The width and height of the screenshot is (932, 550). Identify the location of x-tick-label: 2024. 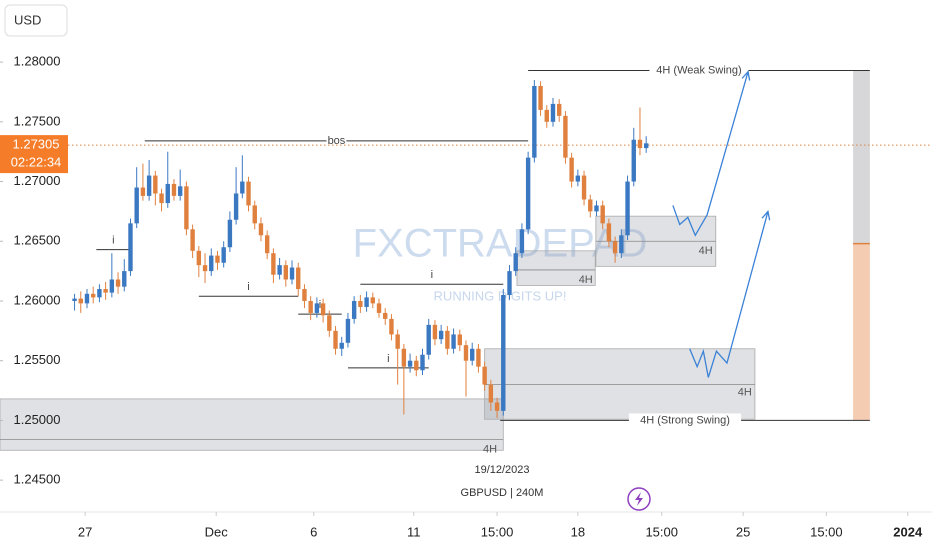
(908, 531).